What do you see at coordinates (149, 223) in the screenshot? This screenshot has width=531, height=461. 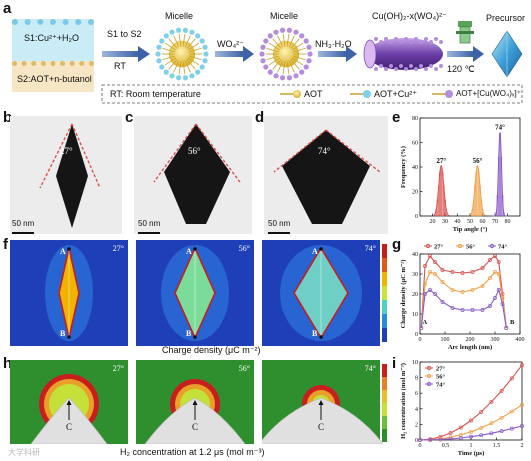 I see `scale-label-c: 50 nm` at bounding box center [149, 223].